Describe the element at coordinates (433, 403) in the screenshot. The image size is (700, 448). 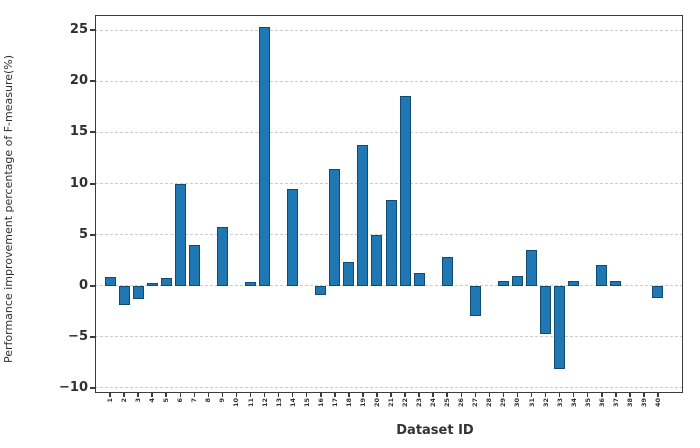
I see `x-tick-label: 24` at that location.